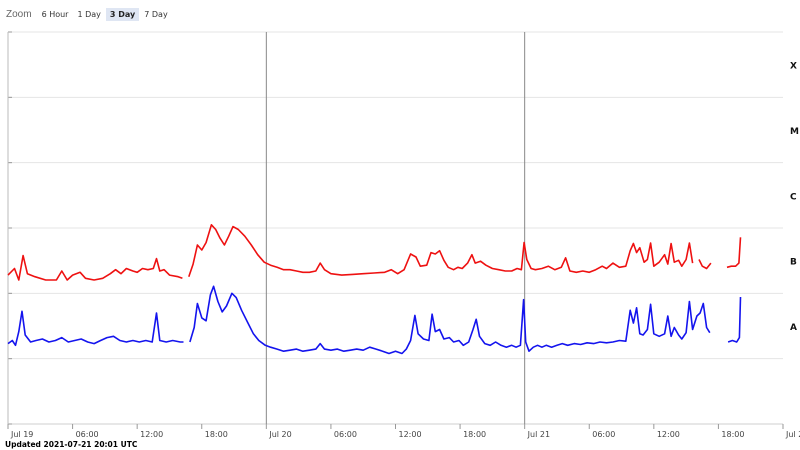  Describe the element at coordinates (55, 14) in the screenshot. I see `zoom-6-hour-button: 6 Hour` at that location.